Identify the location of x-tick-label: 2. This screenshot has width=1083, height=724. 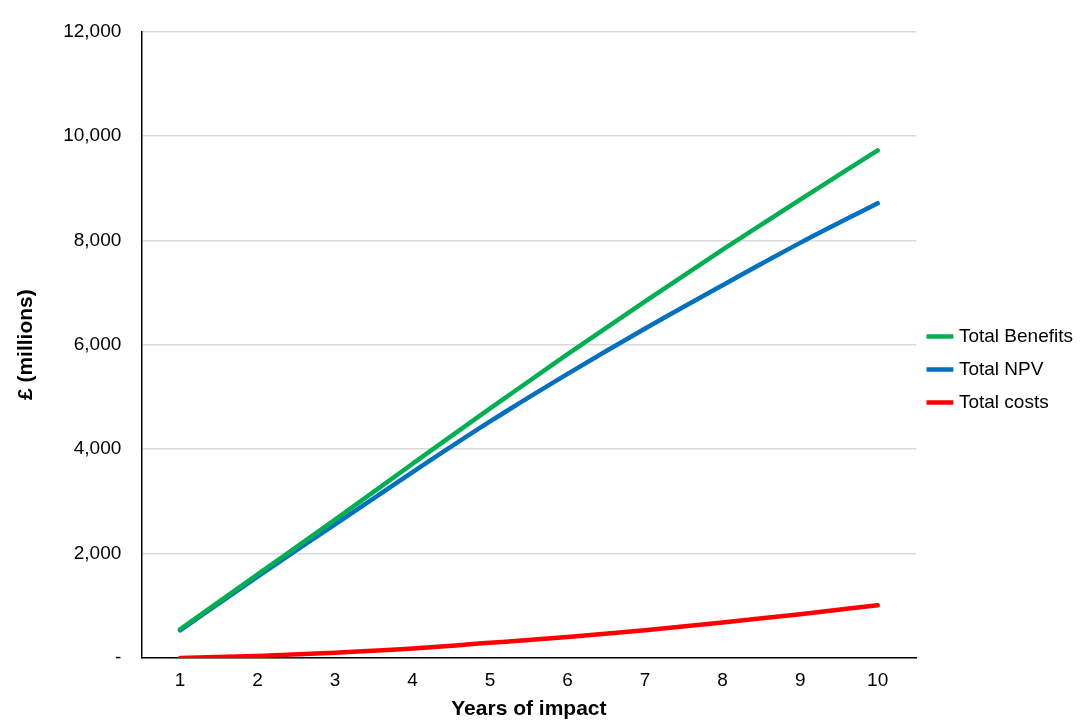
(257, 679).